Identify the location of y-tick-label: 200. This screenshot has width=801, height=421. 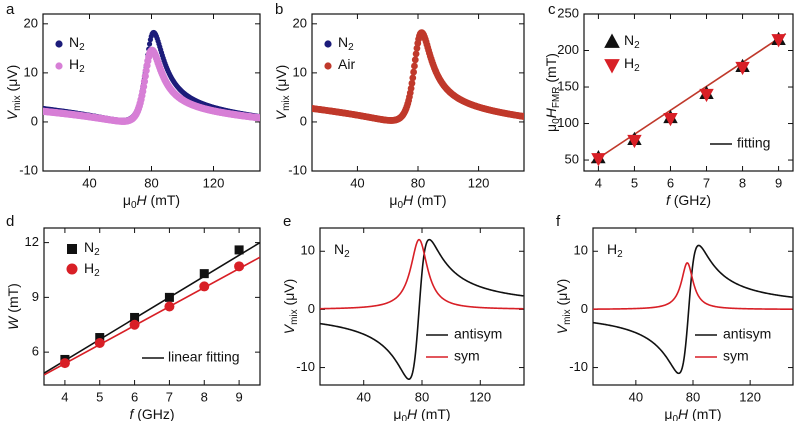
(568, 49).